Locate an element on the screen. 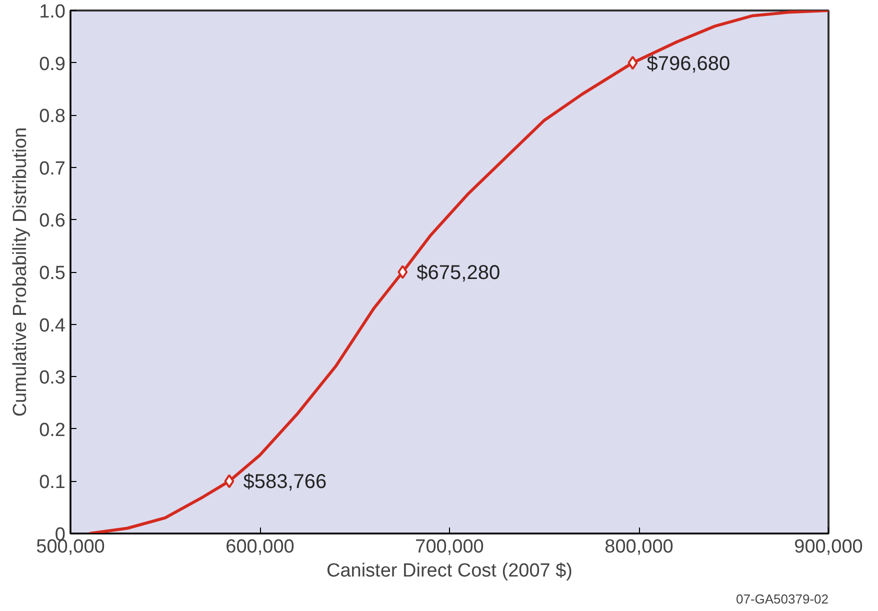  x-tick-label: 700,000 is located at coordinates (449, 547).